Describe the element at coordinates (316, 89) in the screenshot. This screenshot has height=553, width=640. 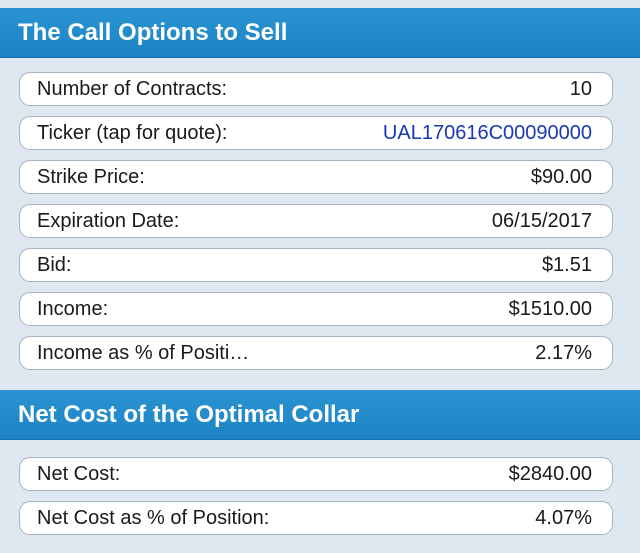
I see `row-number-of-contracts: Number of Contracts: 10` at that location.